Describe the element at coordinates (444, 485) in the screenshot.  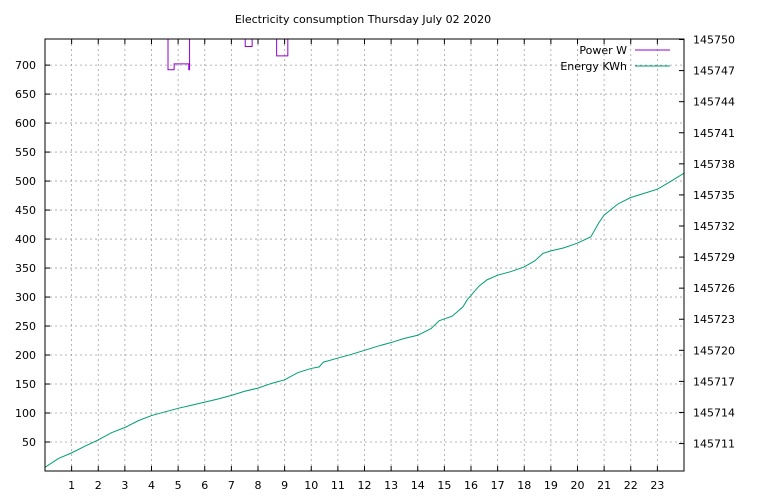
I see `x-tick-label: 15` at that location.